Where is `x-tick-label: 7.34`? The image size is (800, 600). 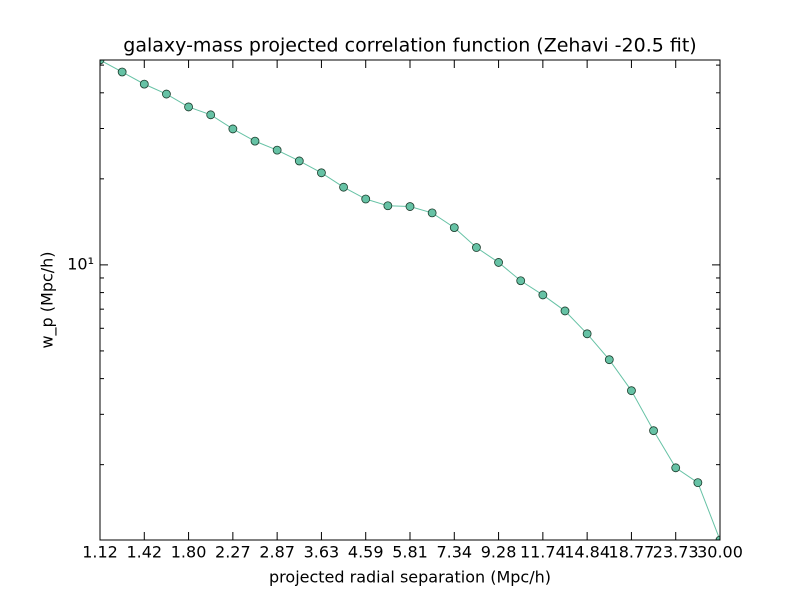
x-tick-label: 7.34 is located at coordinates (454, 552).